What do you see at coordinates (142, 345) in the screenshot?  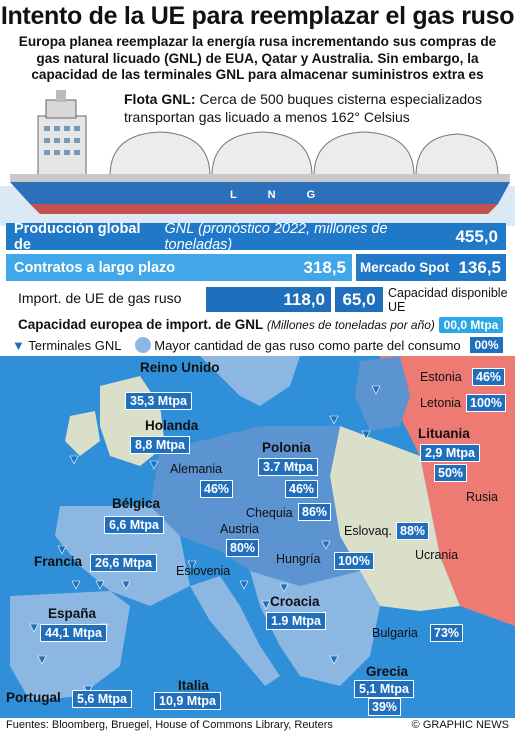 I see `share-circle-icon` at bounding box center [142, 345].